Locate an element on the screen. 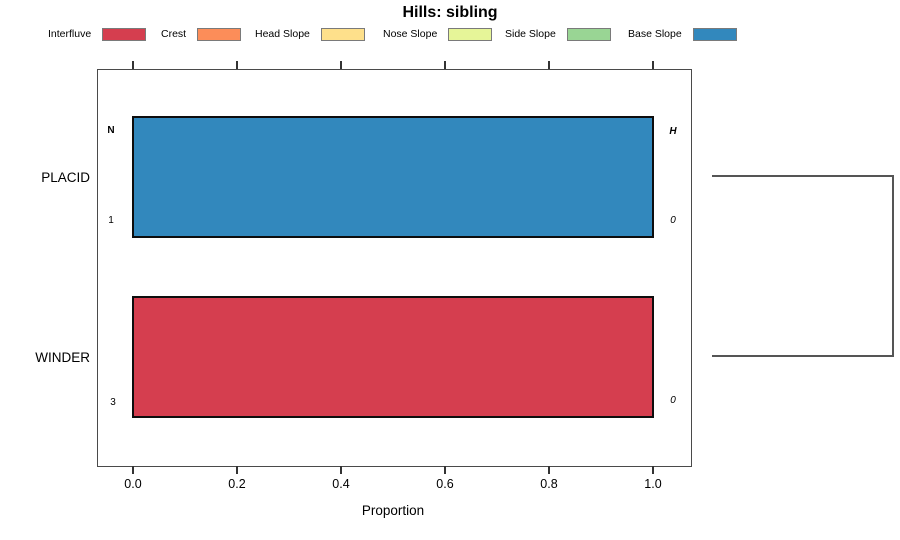 Image resolution: width=900 pixels, height=540 pixels. legend-item-head-slope: Head Slope is located at coordinates (310, 34).